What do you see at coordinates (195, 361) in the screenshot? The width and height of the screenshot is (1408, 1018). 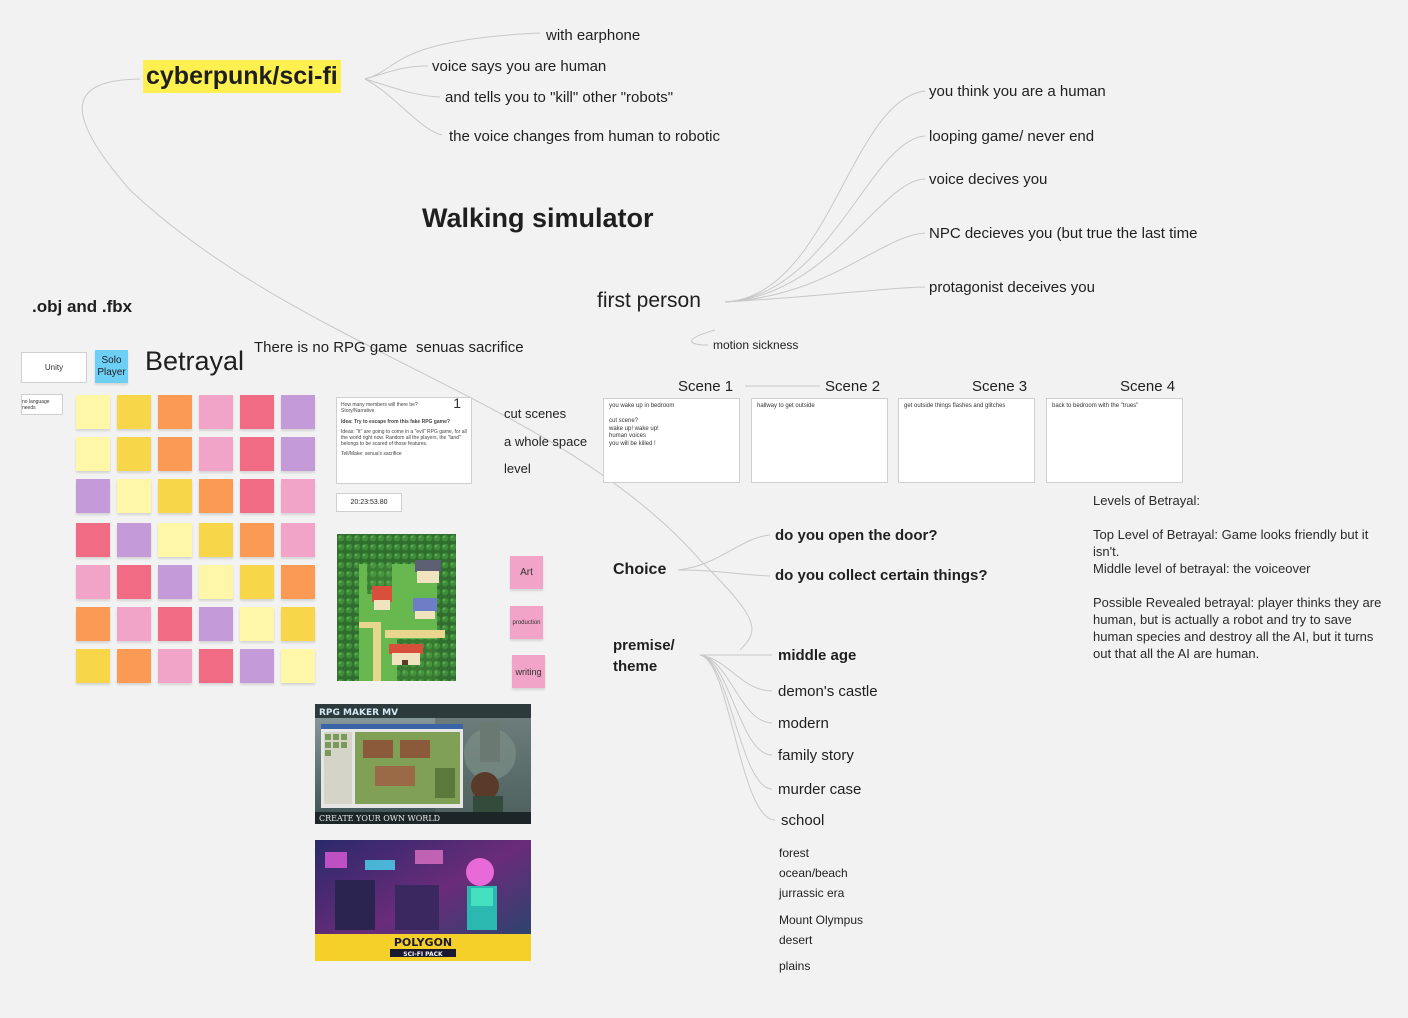 I see `betrayal-title: Betrayal` at bounding box center [195, 361].